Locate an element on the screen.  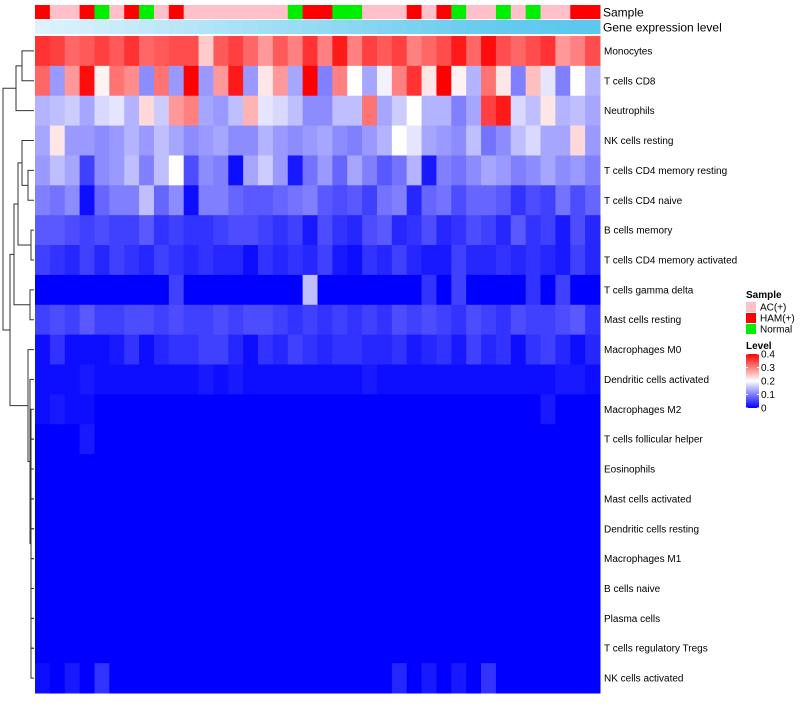
row-label: B cells memory is located at coordinates (638, 231).